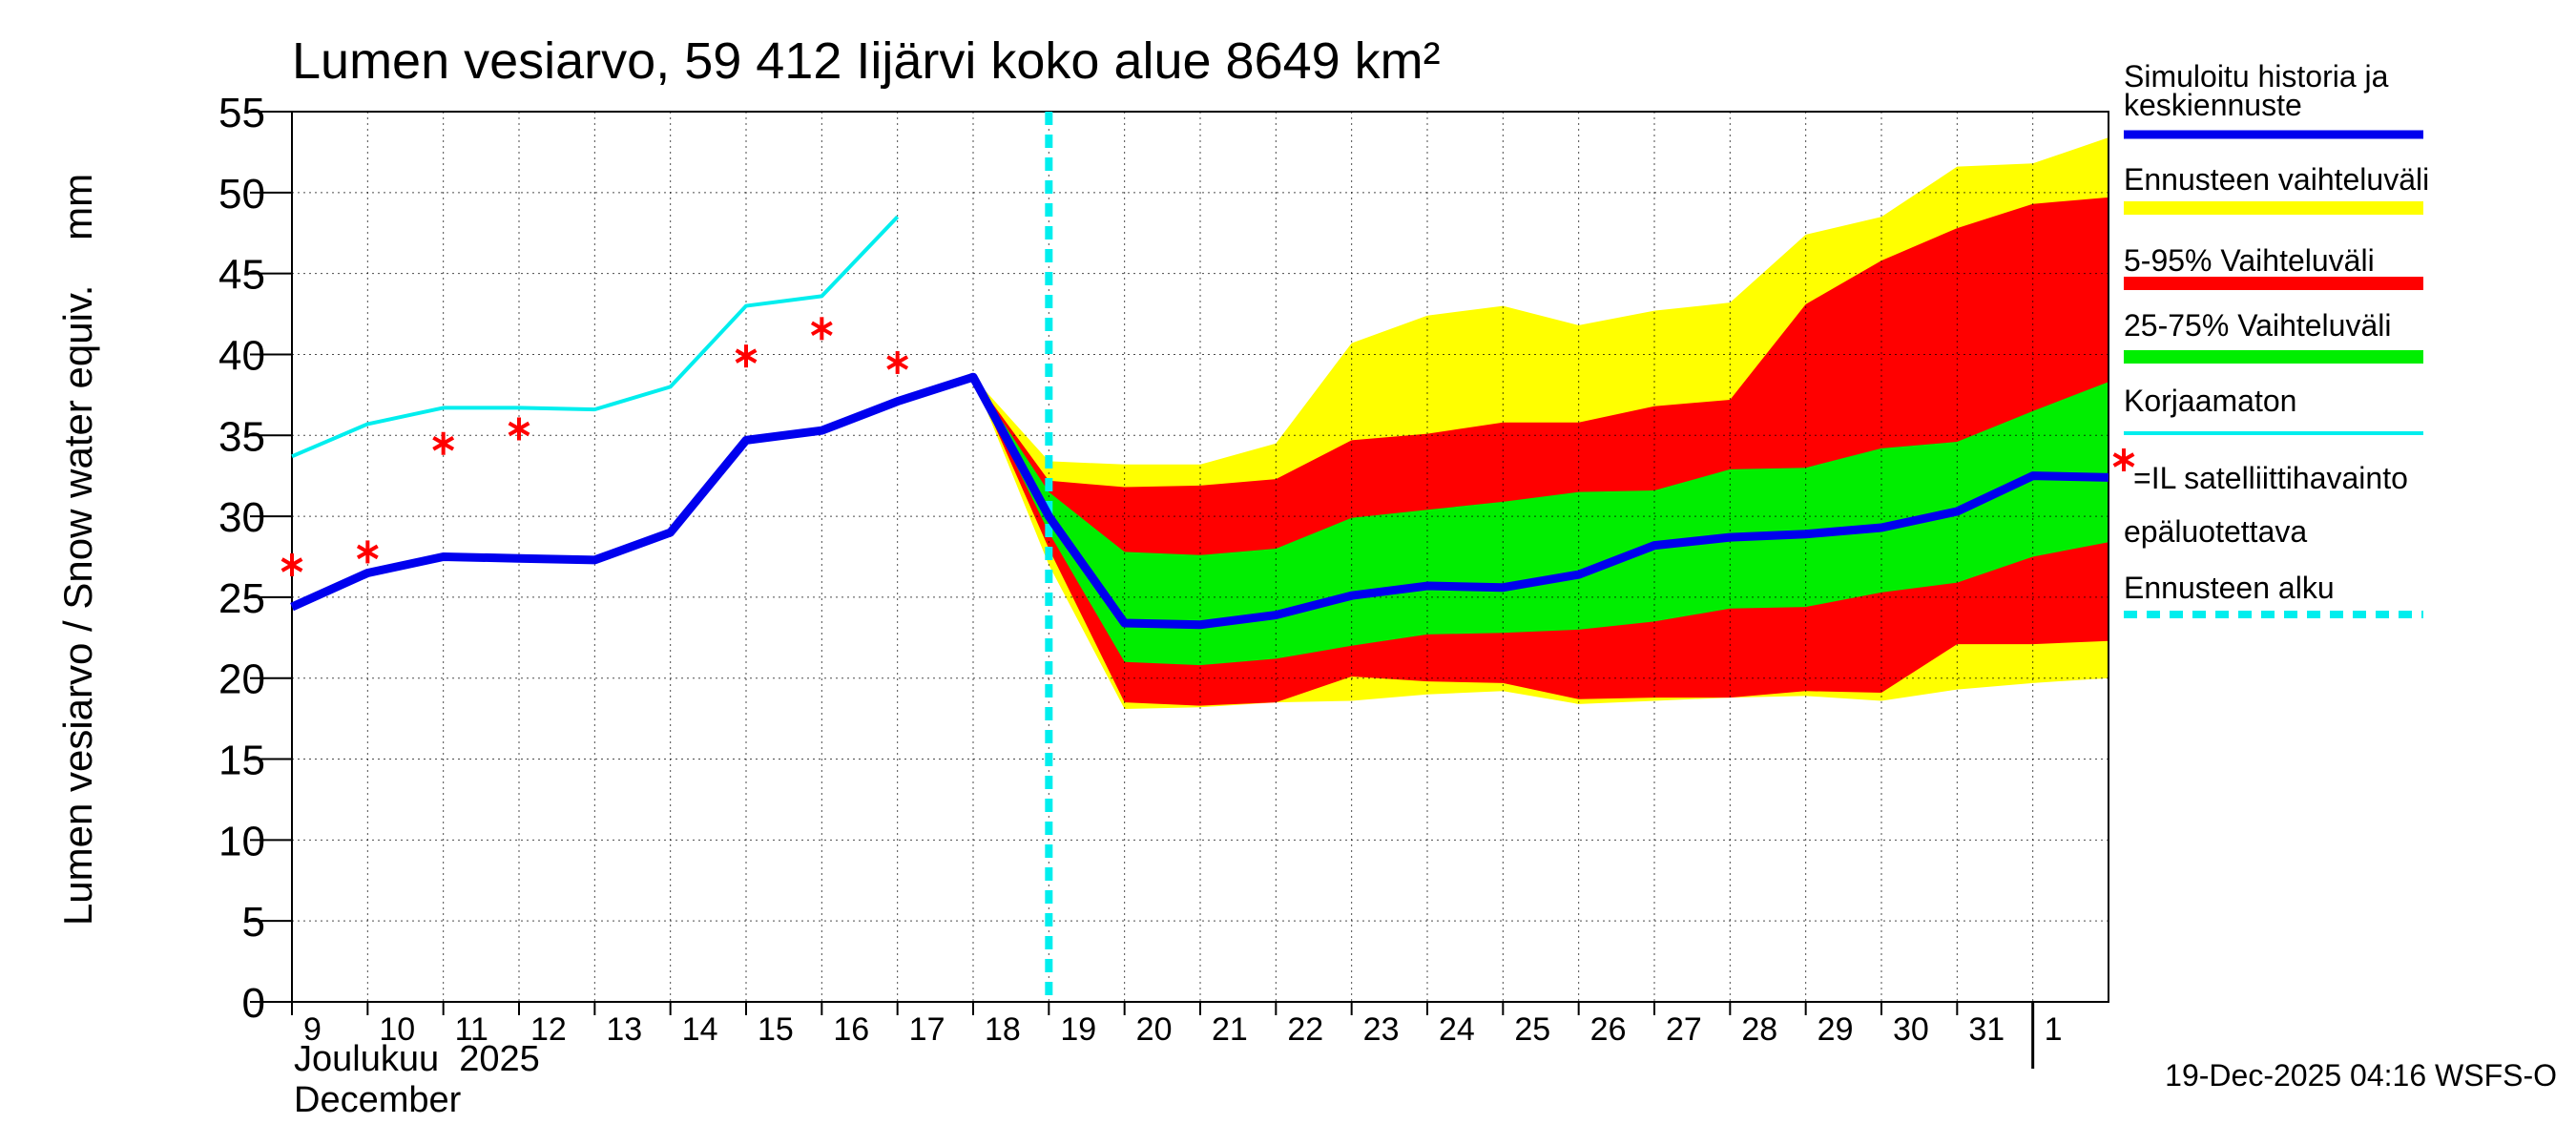  I want to click on x-tick-label: 9, so click(312, 1029).